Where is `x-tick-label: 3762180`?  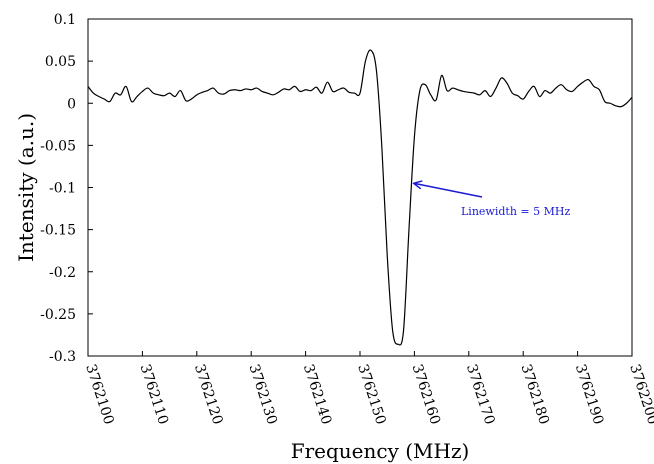
x-tick-label: 3762180 is located at coordinates (534, 394).